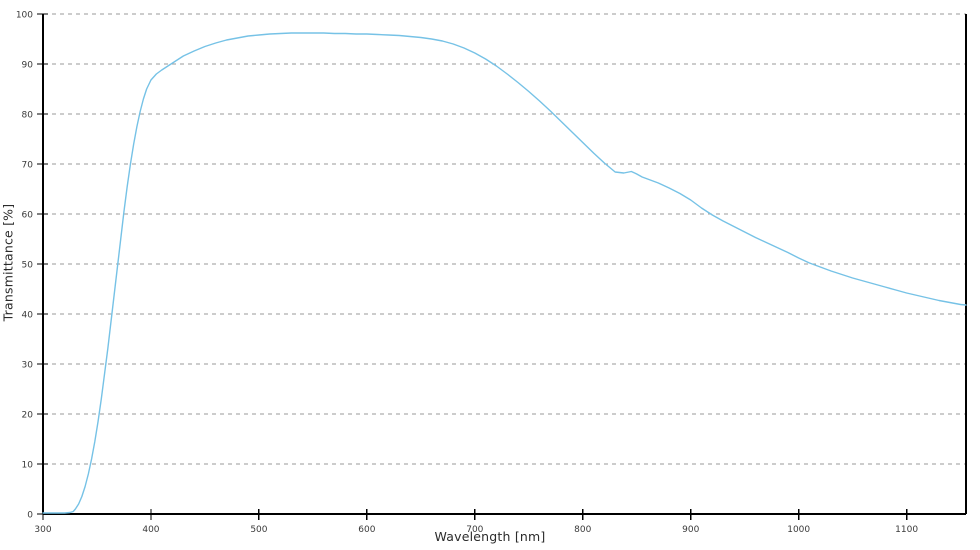 The height and width of the screenshot is (550, 980). I want to click on y-tick-label-50: 50, so click(28, 266).